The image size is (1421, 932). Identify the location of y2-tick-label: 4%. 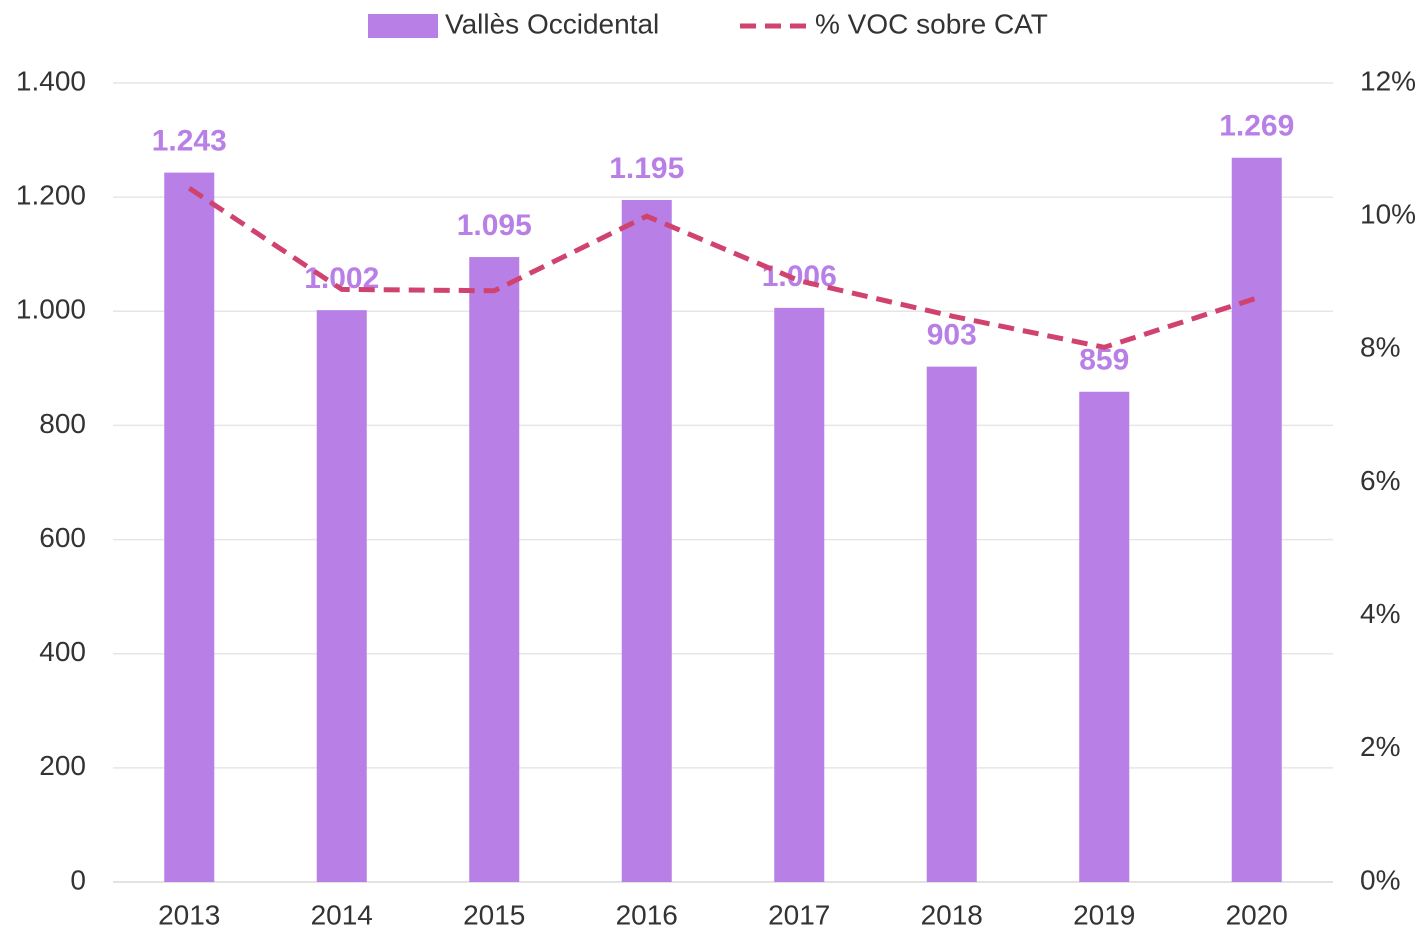
(1380, 613).